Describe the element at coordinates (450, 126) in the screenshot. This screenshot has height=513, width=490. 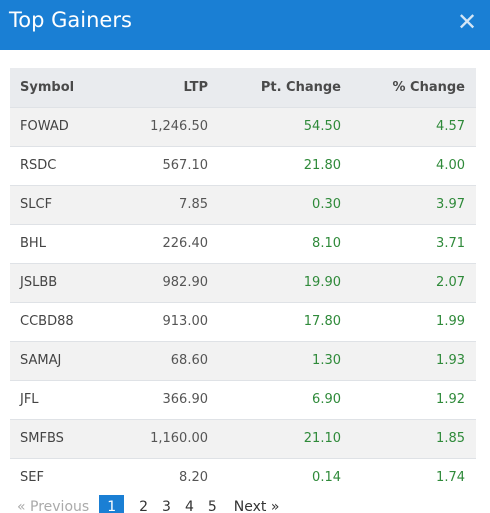
I see `pct-change-cell: 4.57` at that location.